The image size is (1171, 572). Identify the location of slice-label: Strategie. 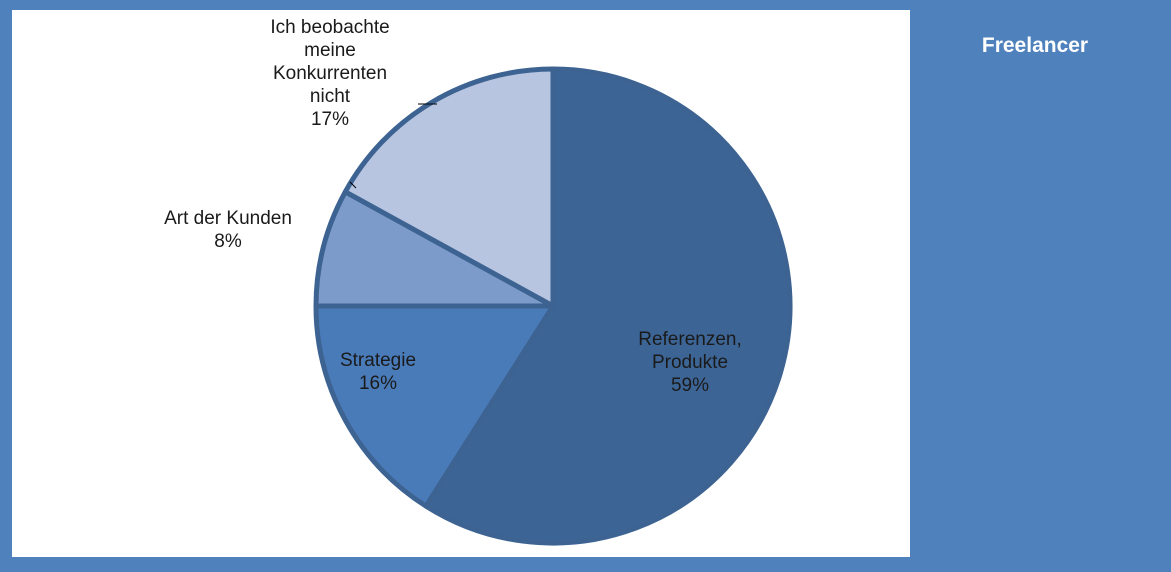
(378, 360).